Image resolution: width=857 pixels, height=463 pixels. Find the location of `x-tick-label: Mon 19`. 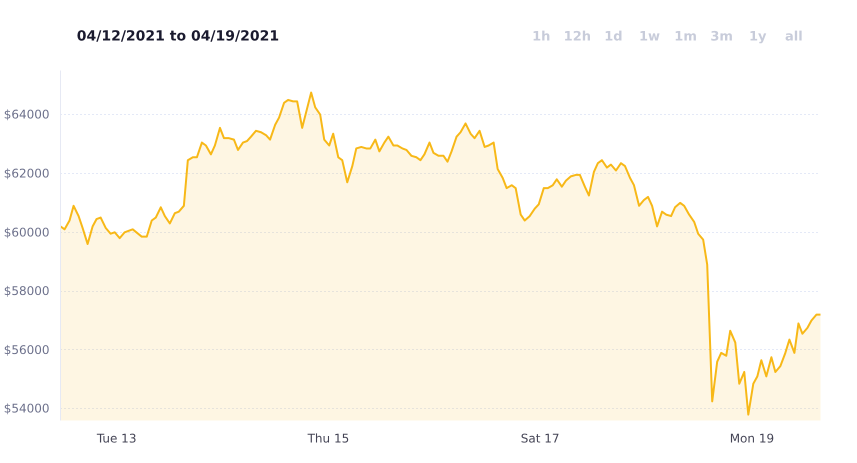

x-tick-label: Mon 19 is located at coordinates (752, 439).